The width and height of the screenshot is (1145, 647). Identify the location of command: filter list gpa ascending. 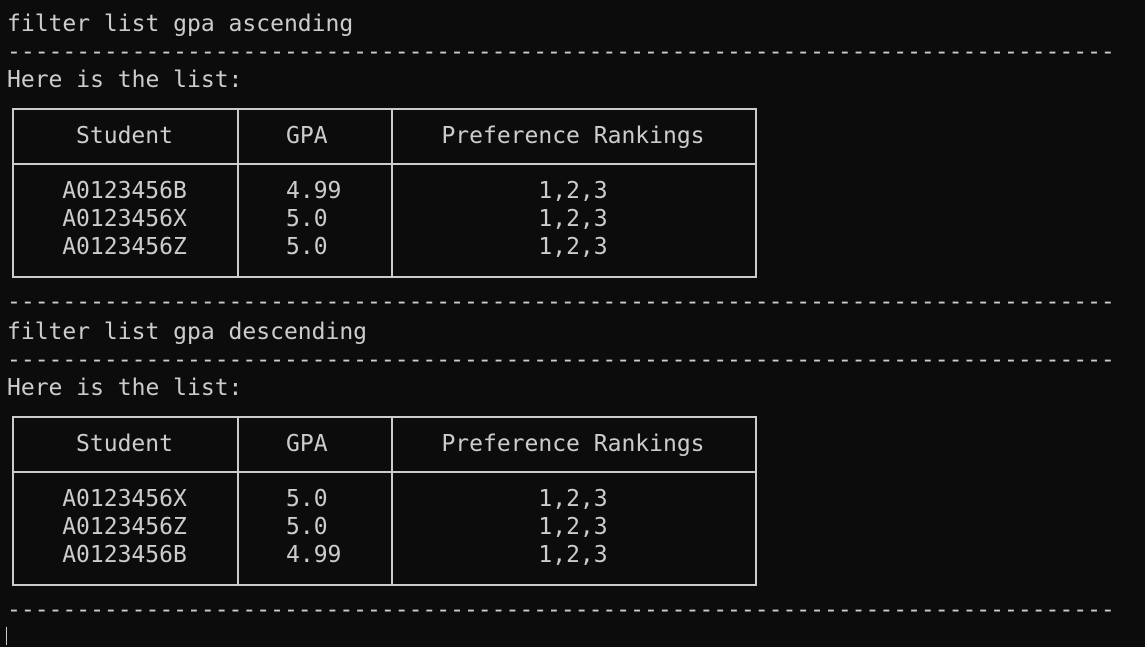
(180, 24).